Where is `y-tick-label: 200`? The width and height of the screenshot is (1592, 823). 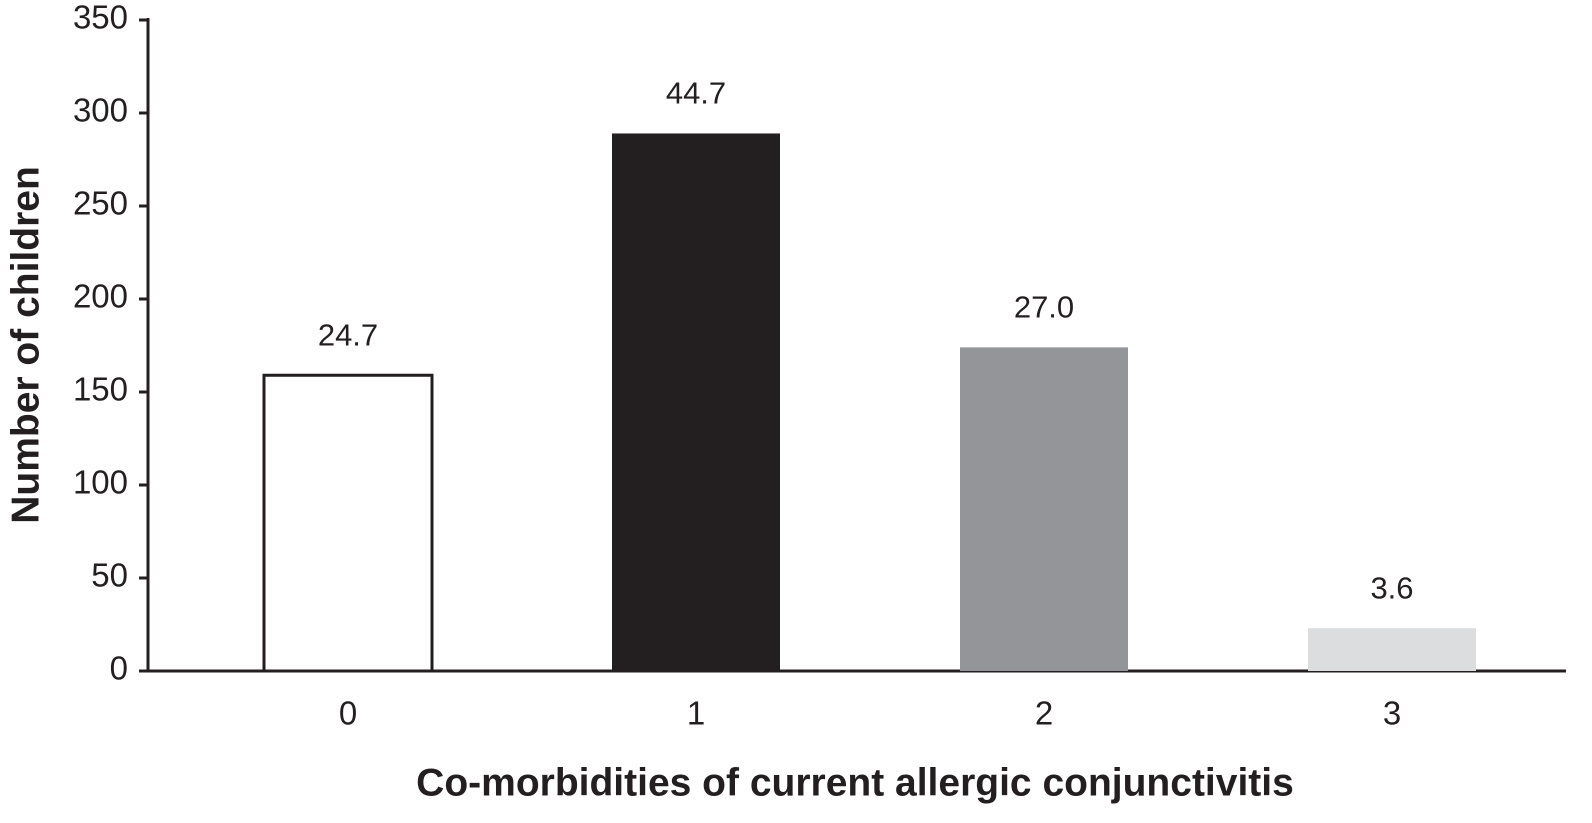
y-tick-label: 200 is located at coordinates (100, 296).